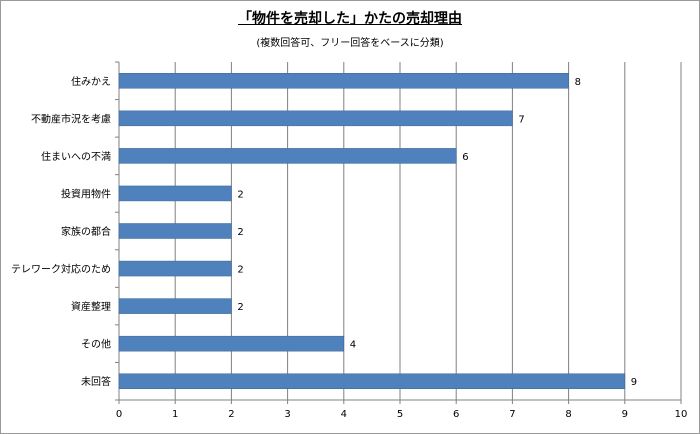 The image size is (700, 434). What do you see at coordinates (634, 382) in the screenshot?
I see `value-label: 9` at bounding box center [634, 382].